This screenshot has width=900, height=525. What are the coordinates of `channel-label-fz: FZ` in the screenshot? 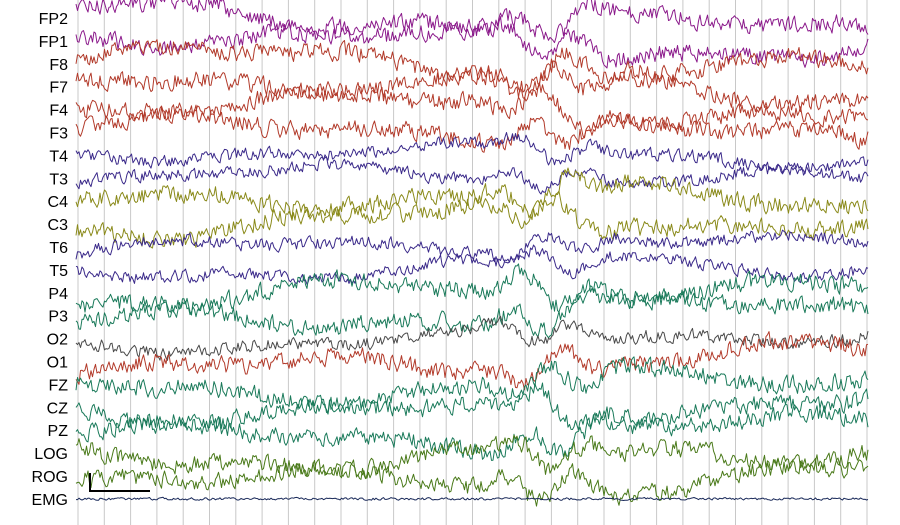 It's located at (58, 385).